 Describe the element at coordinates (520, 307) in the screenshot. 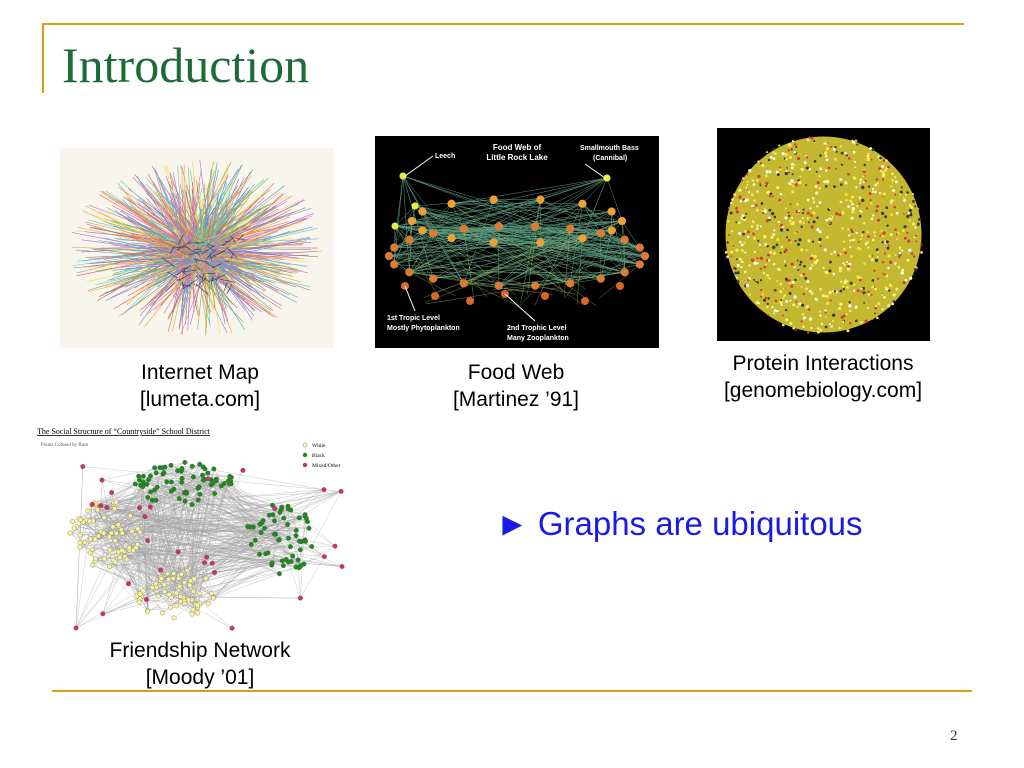

I see `food-web-level2-arrow` at that location.